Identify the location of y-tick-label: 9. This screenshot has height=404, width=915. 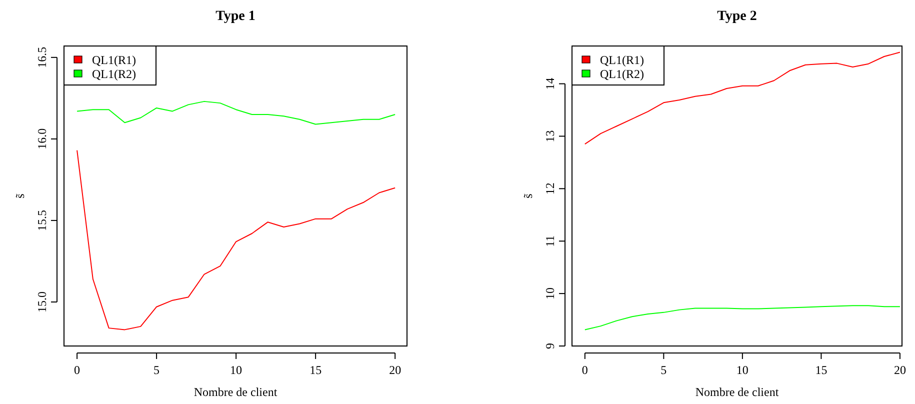
(550, 346).